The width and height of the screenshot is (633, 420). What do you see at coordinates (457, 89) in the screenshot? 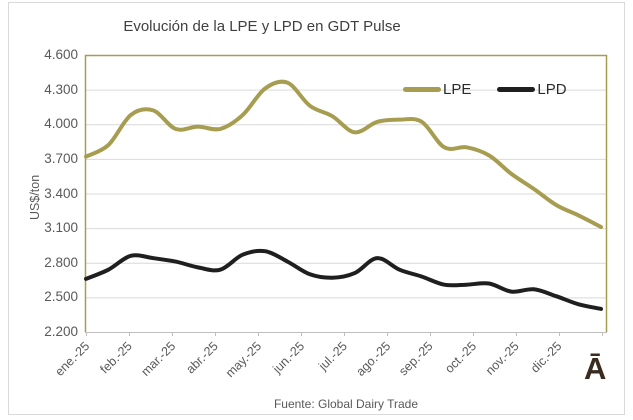
I see `legend-label-lpe: LPE` at bounding box center [457, 89].